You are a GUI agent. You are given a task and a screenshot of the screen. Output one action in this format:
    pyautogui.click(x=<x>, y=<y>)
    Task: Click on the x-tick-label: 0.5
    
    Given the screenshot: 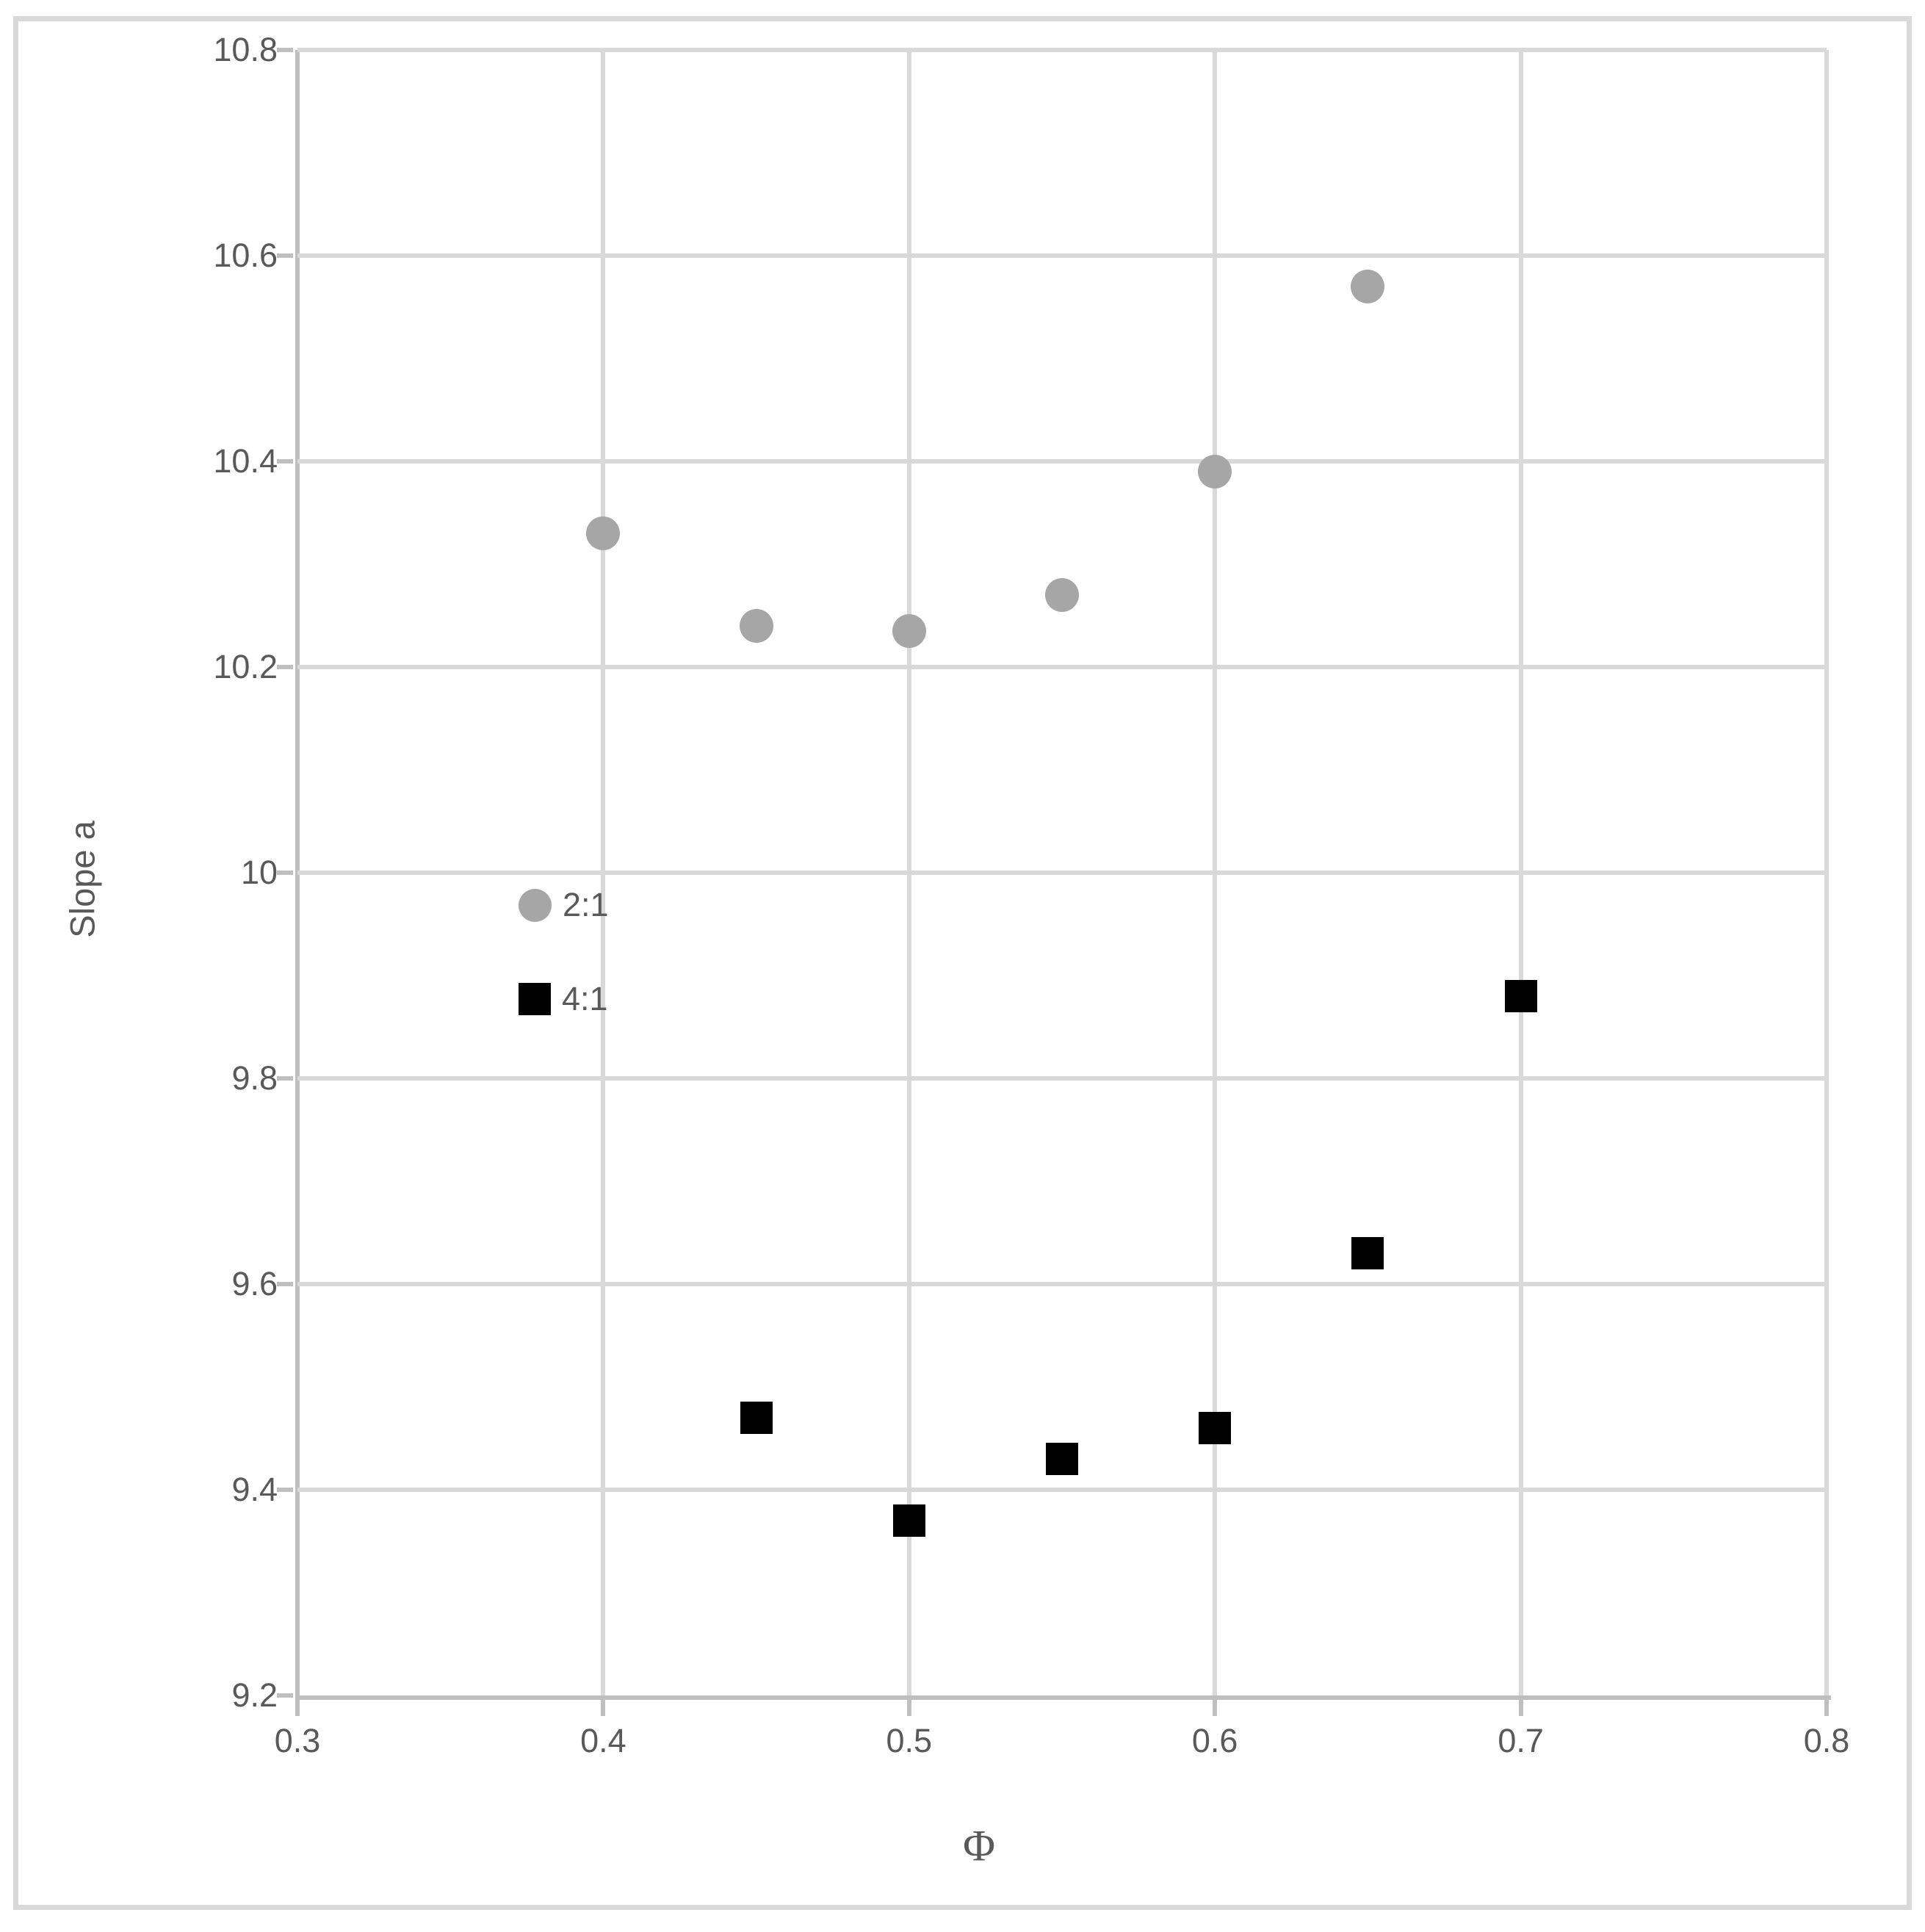 What is the action you would take?
    pyautogui.click(x=909, y=1740)
    